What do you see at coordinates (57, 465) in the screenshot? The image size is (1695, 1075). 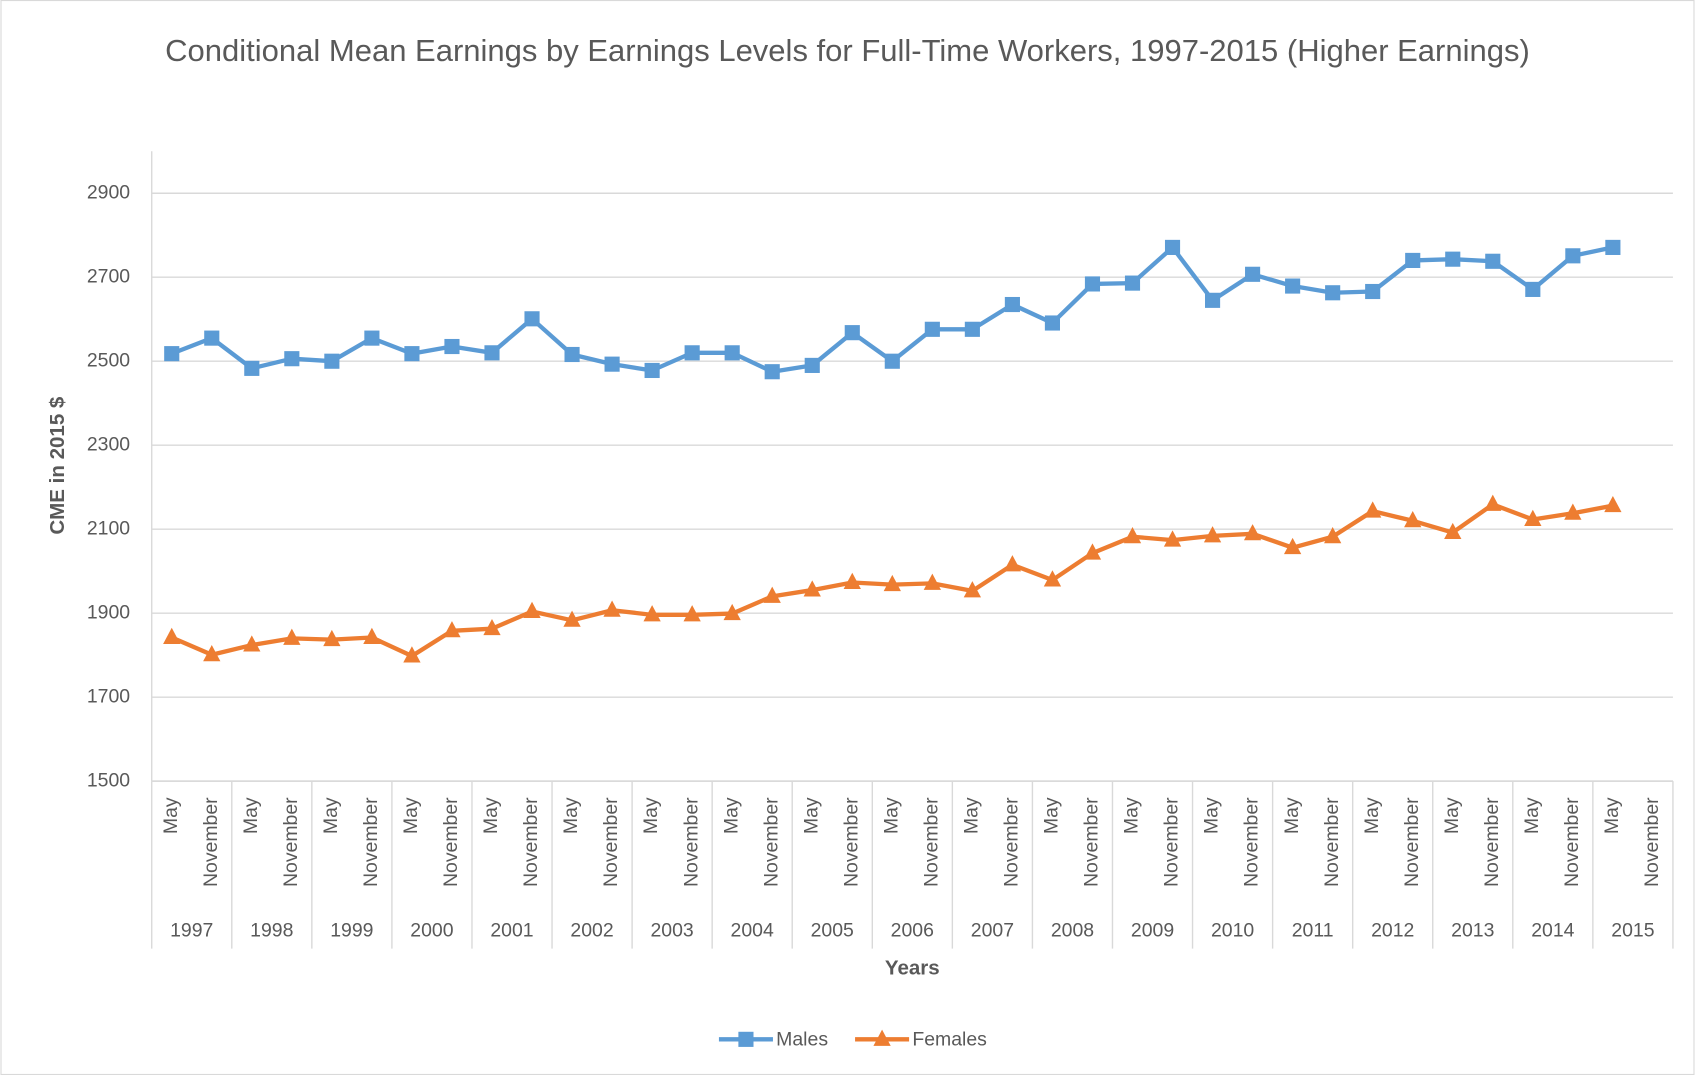 I see `y-axis-label: CME in 2015 $` at bounding box center [57, 465].